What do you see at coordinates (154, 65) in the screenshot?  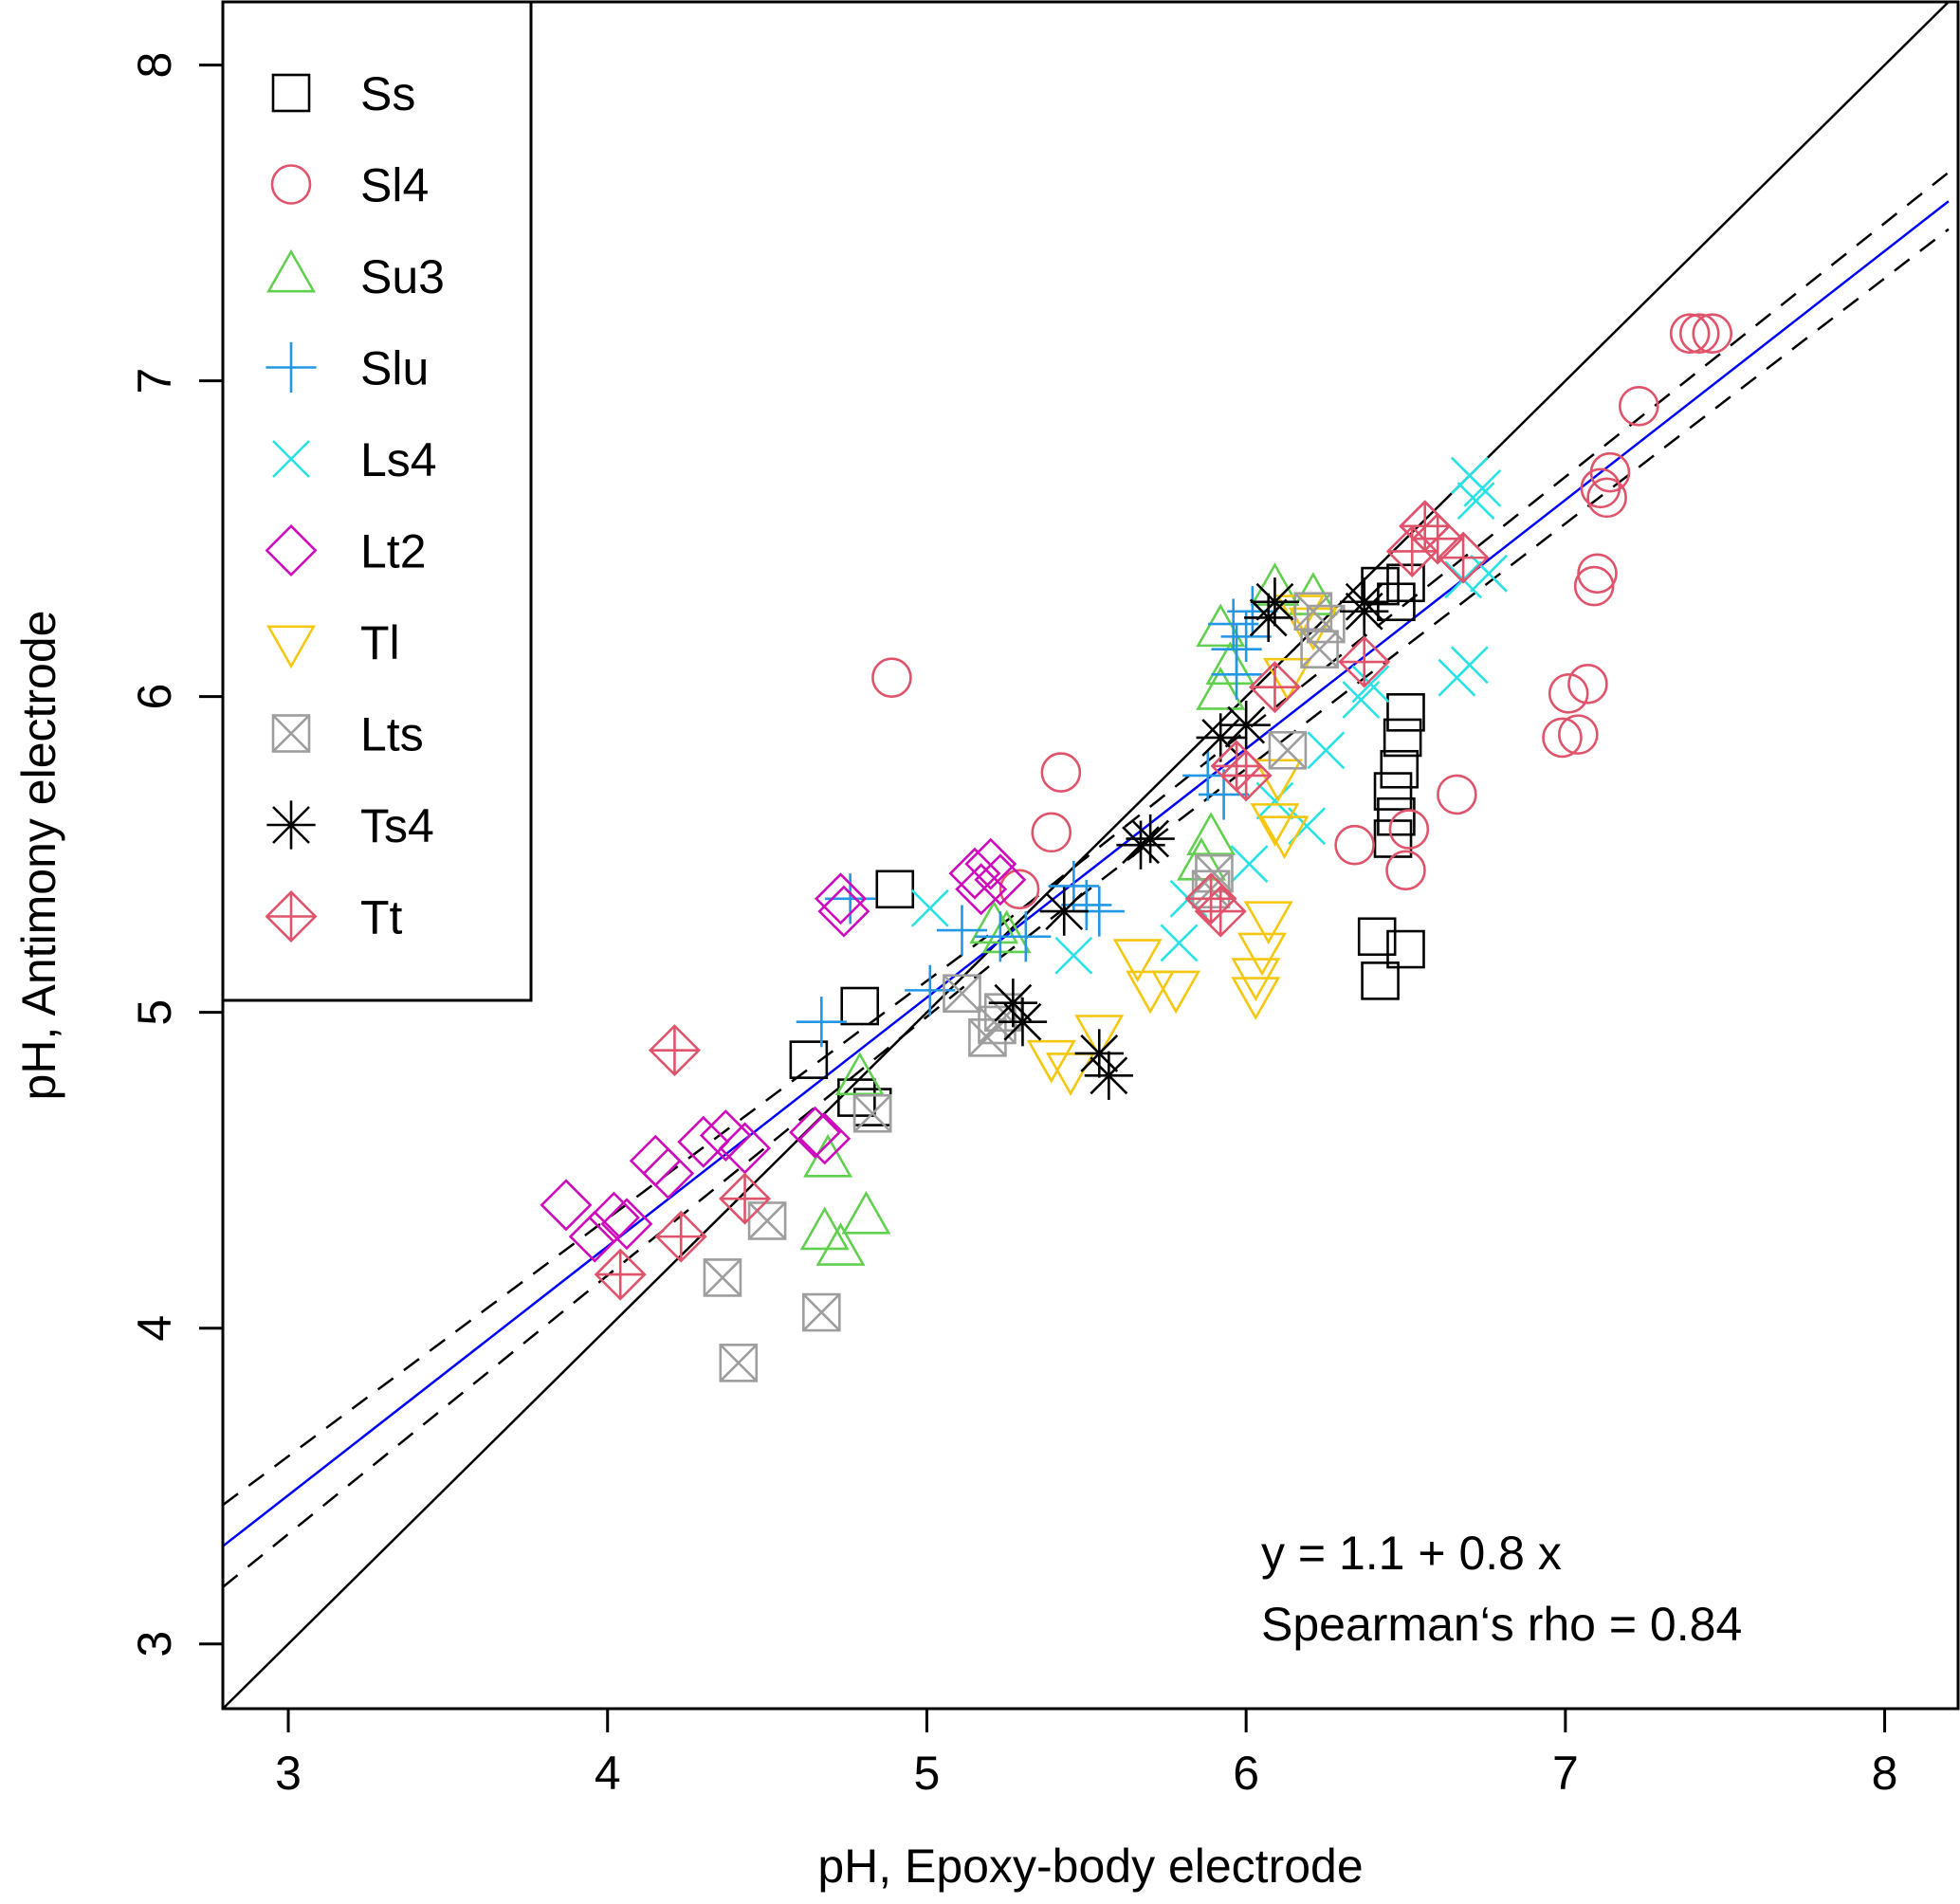 I see `y-tick-label: 8` at bounding box center [154, 65].